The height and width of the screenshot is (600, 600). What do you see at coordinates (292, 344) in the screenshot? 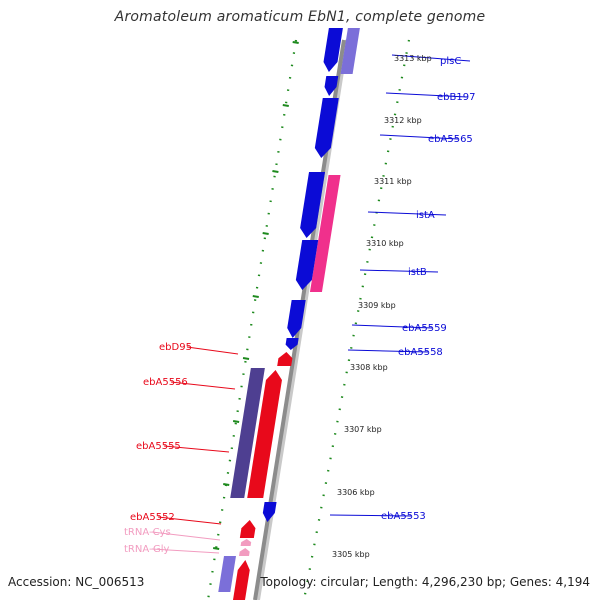
I see `gene-eba5558` at bounding box center [292, 344].